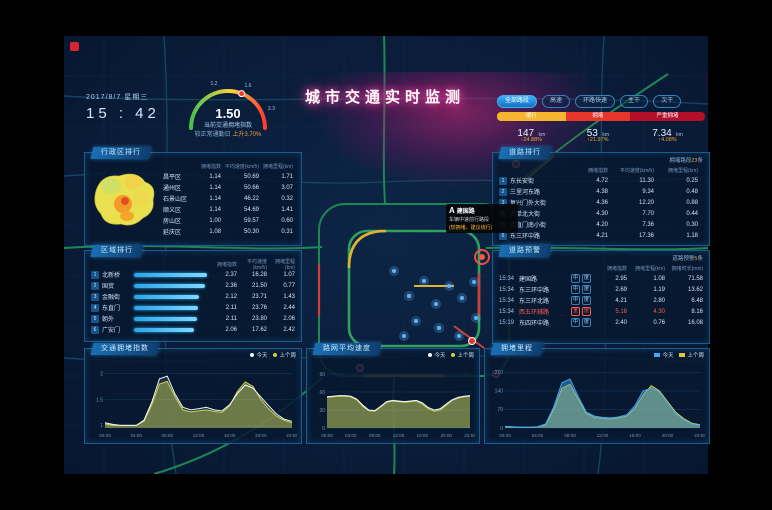 Image resolution: width=772 pixels, height=510 pixels. I want to click on x-tick-label: 08:00, so click(375, 435).